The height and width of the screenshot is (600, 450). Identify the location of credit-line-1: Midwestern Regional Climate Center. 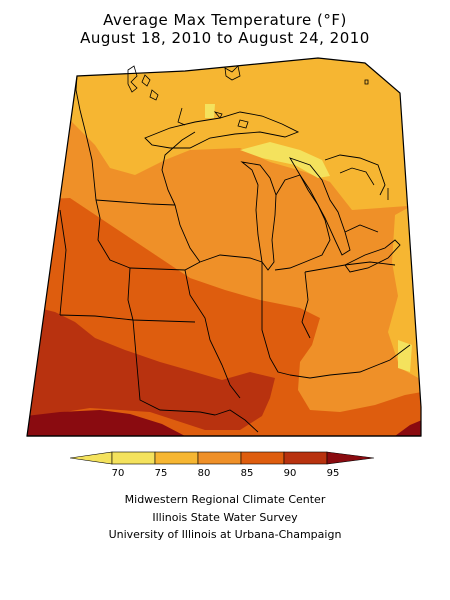
(225, 499).